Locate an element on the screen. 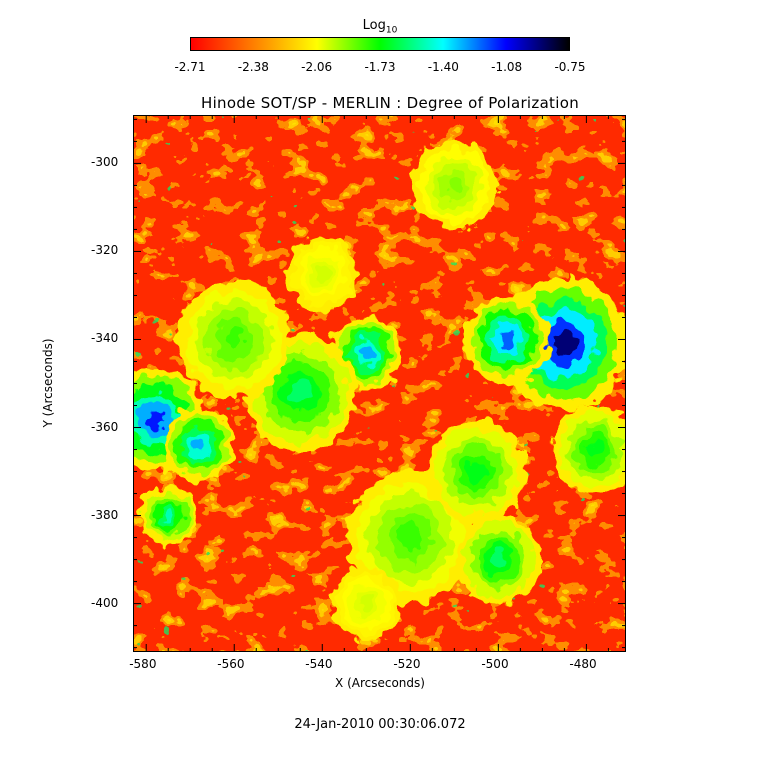  x-tick-label: -580 is located at coordinates (143, 664).